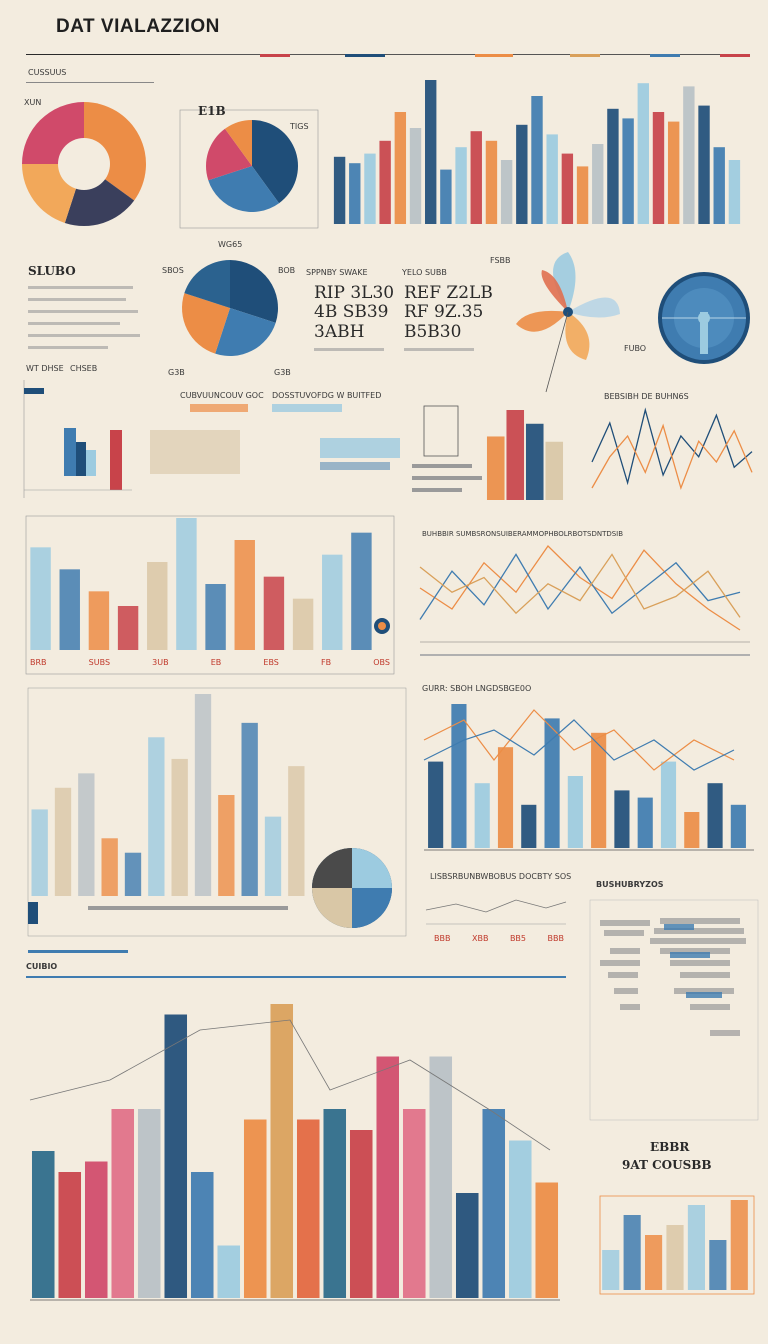 The width and height of the screenshot is (768, 1344). What do you see at coordinates (704, 318) in the screenshot?
I see `gauge-chart` at bounding box center [704, 318].